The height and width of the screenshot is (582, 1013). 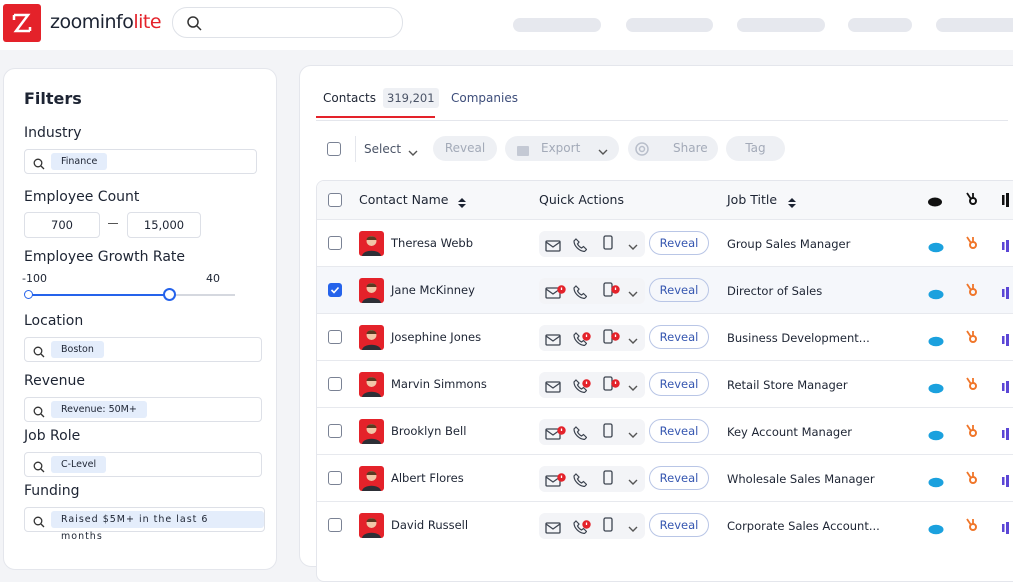 What do you see at coordinates (752, 199) in the screenshot?
I see `column-header: Job Title` at bounding box center [752, 199].